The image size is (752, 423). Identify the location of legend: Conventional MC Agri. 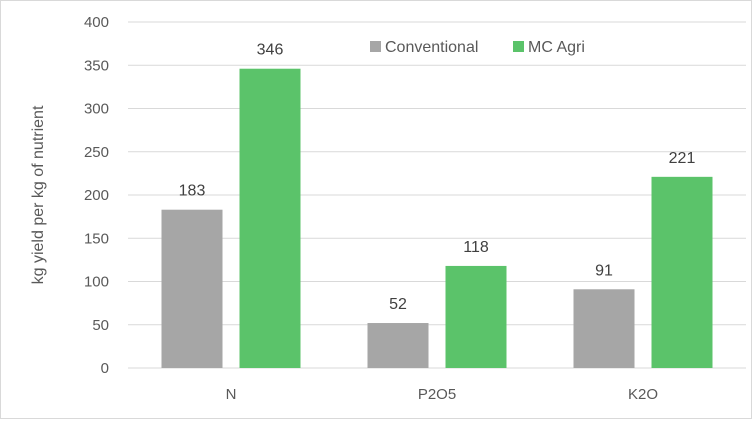
(477, 47).